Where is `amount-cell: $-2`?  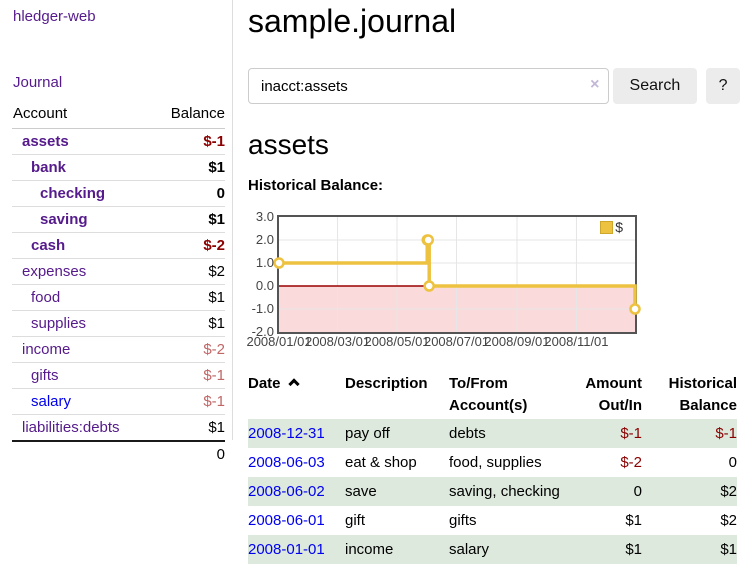 amount-cell: $-2 is located at coordinates (631, 462).